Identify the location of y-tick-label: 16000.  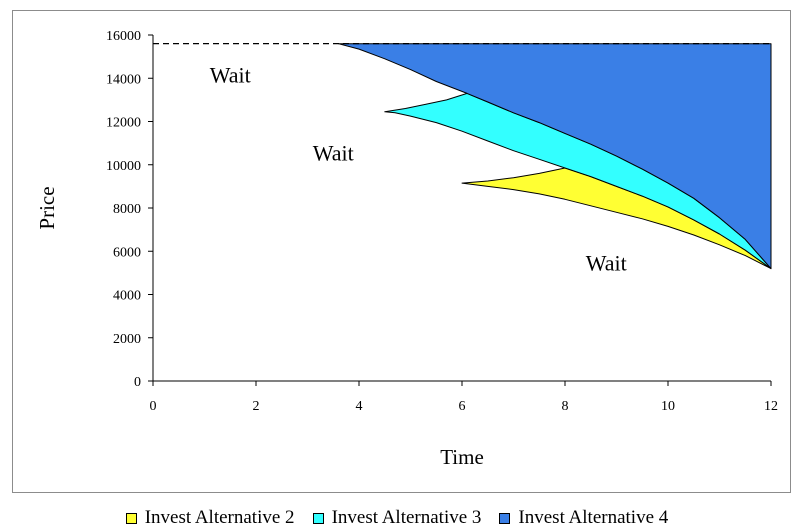
(123, 36).